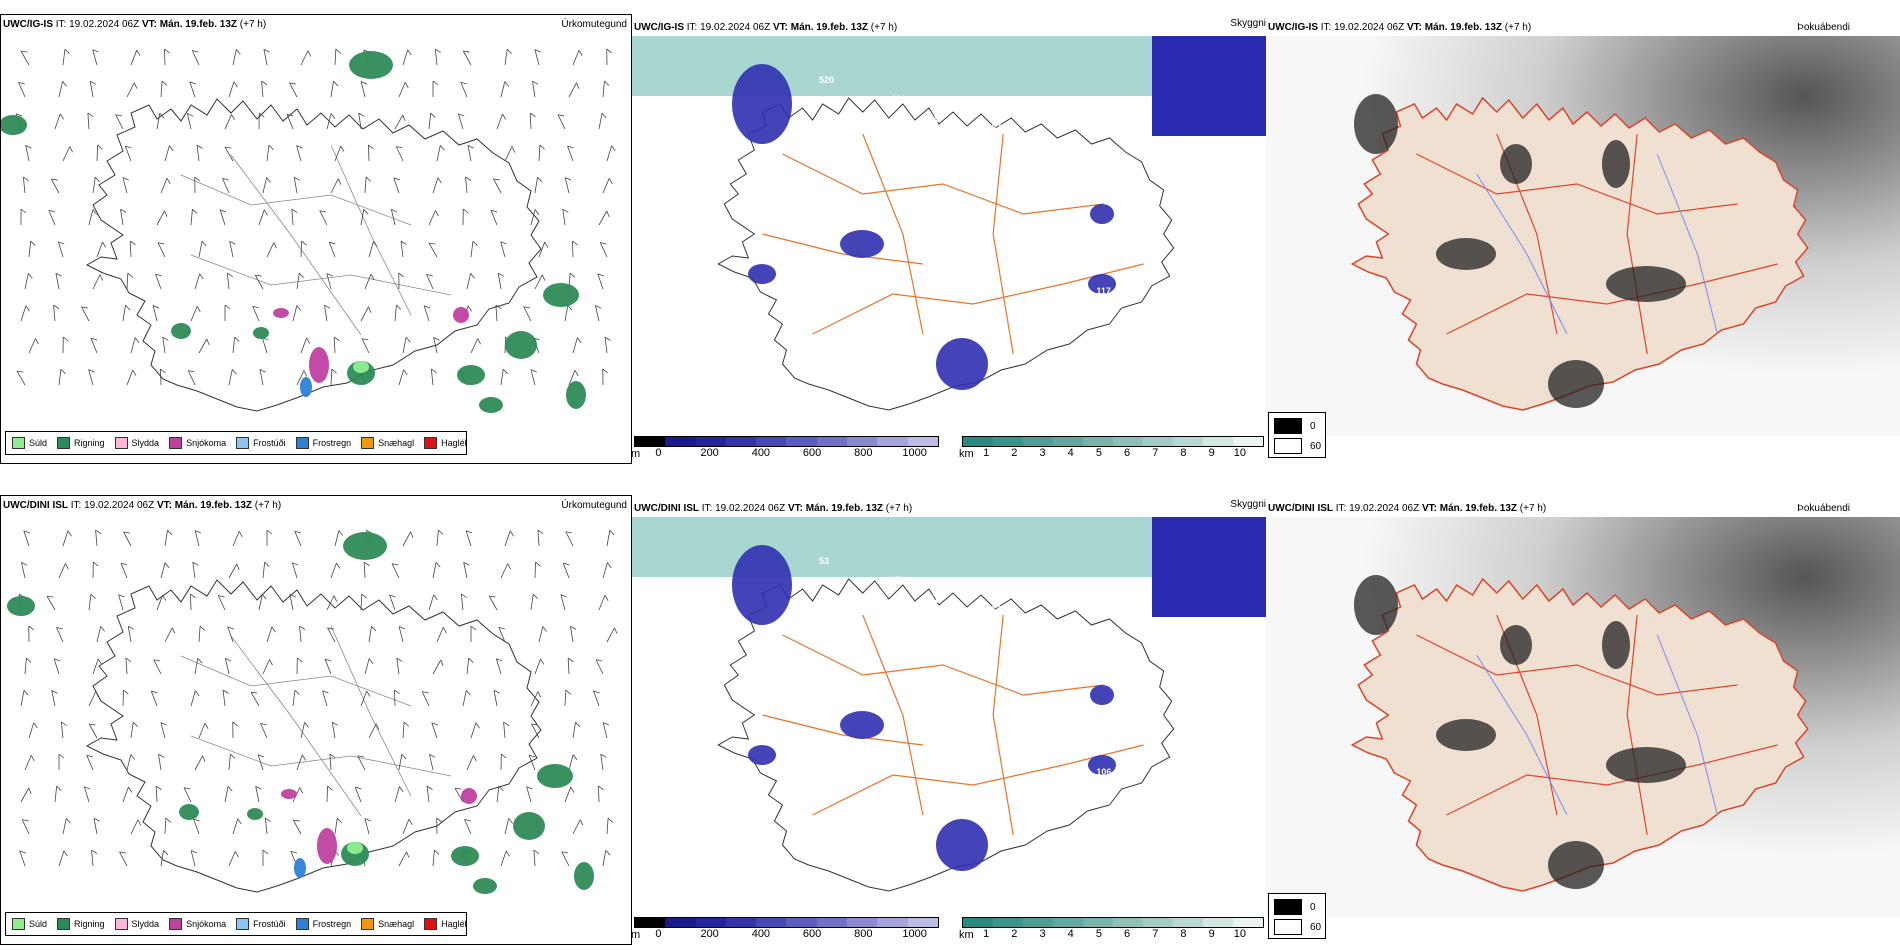 The width and height of the screenshot is (1900, 950). Describe the element at coordinates (795, 508) in the screenshot. I see `vt-label: VT:` at that location.